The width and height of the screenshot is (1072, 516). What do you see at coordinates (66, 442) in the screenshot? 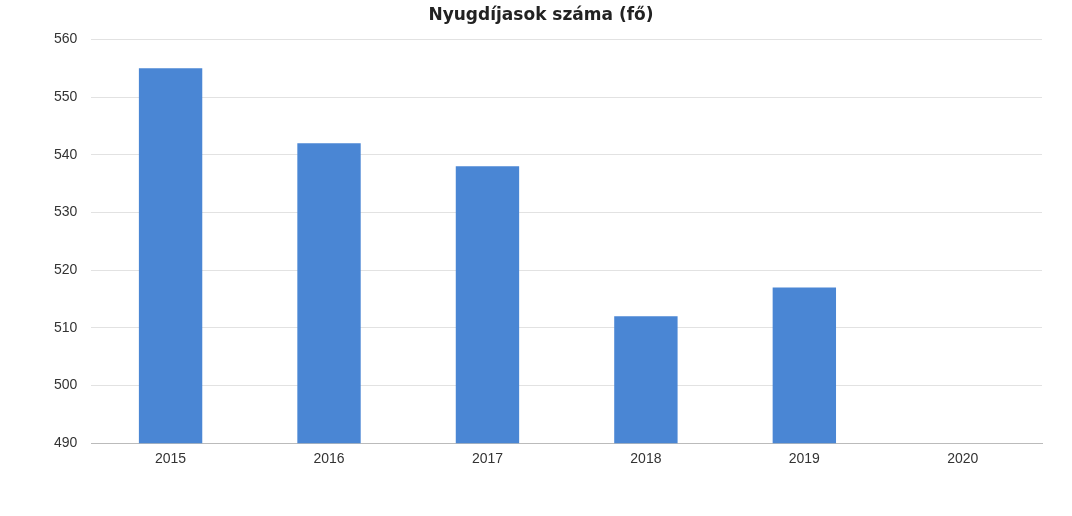
I see `y-tick-label: 490` at bounding box center [66, 442].